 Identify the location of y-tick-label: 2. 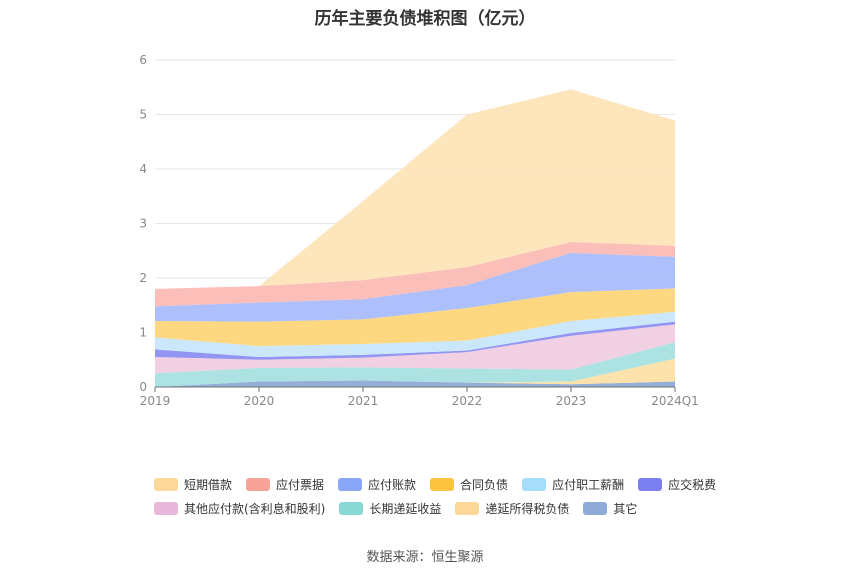
(143, 278).